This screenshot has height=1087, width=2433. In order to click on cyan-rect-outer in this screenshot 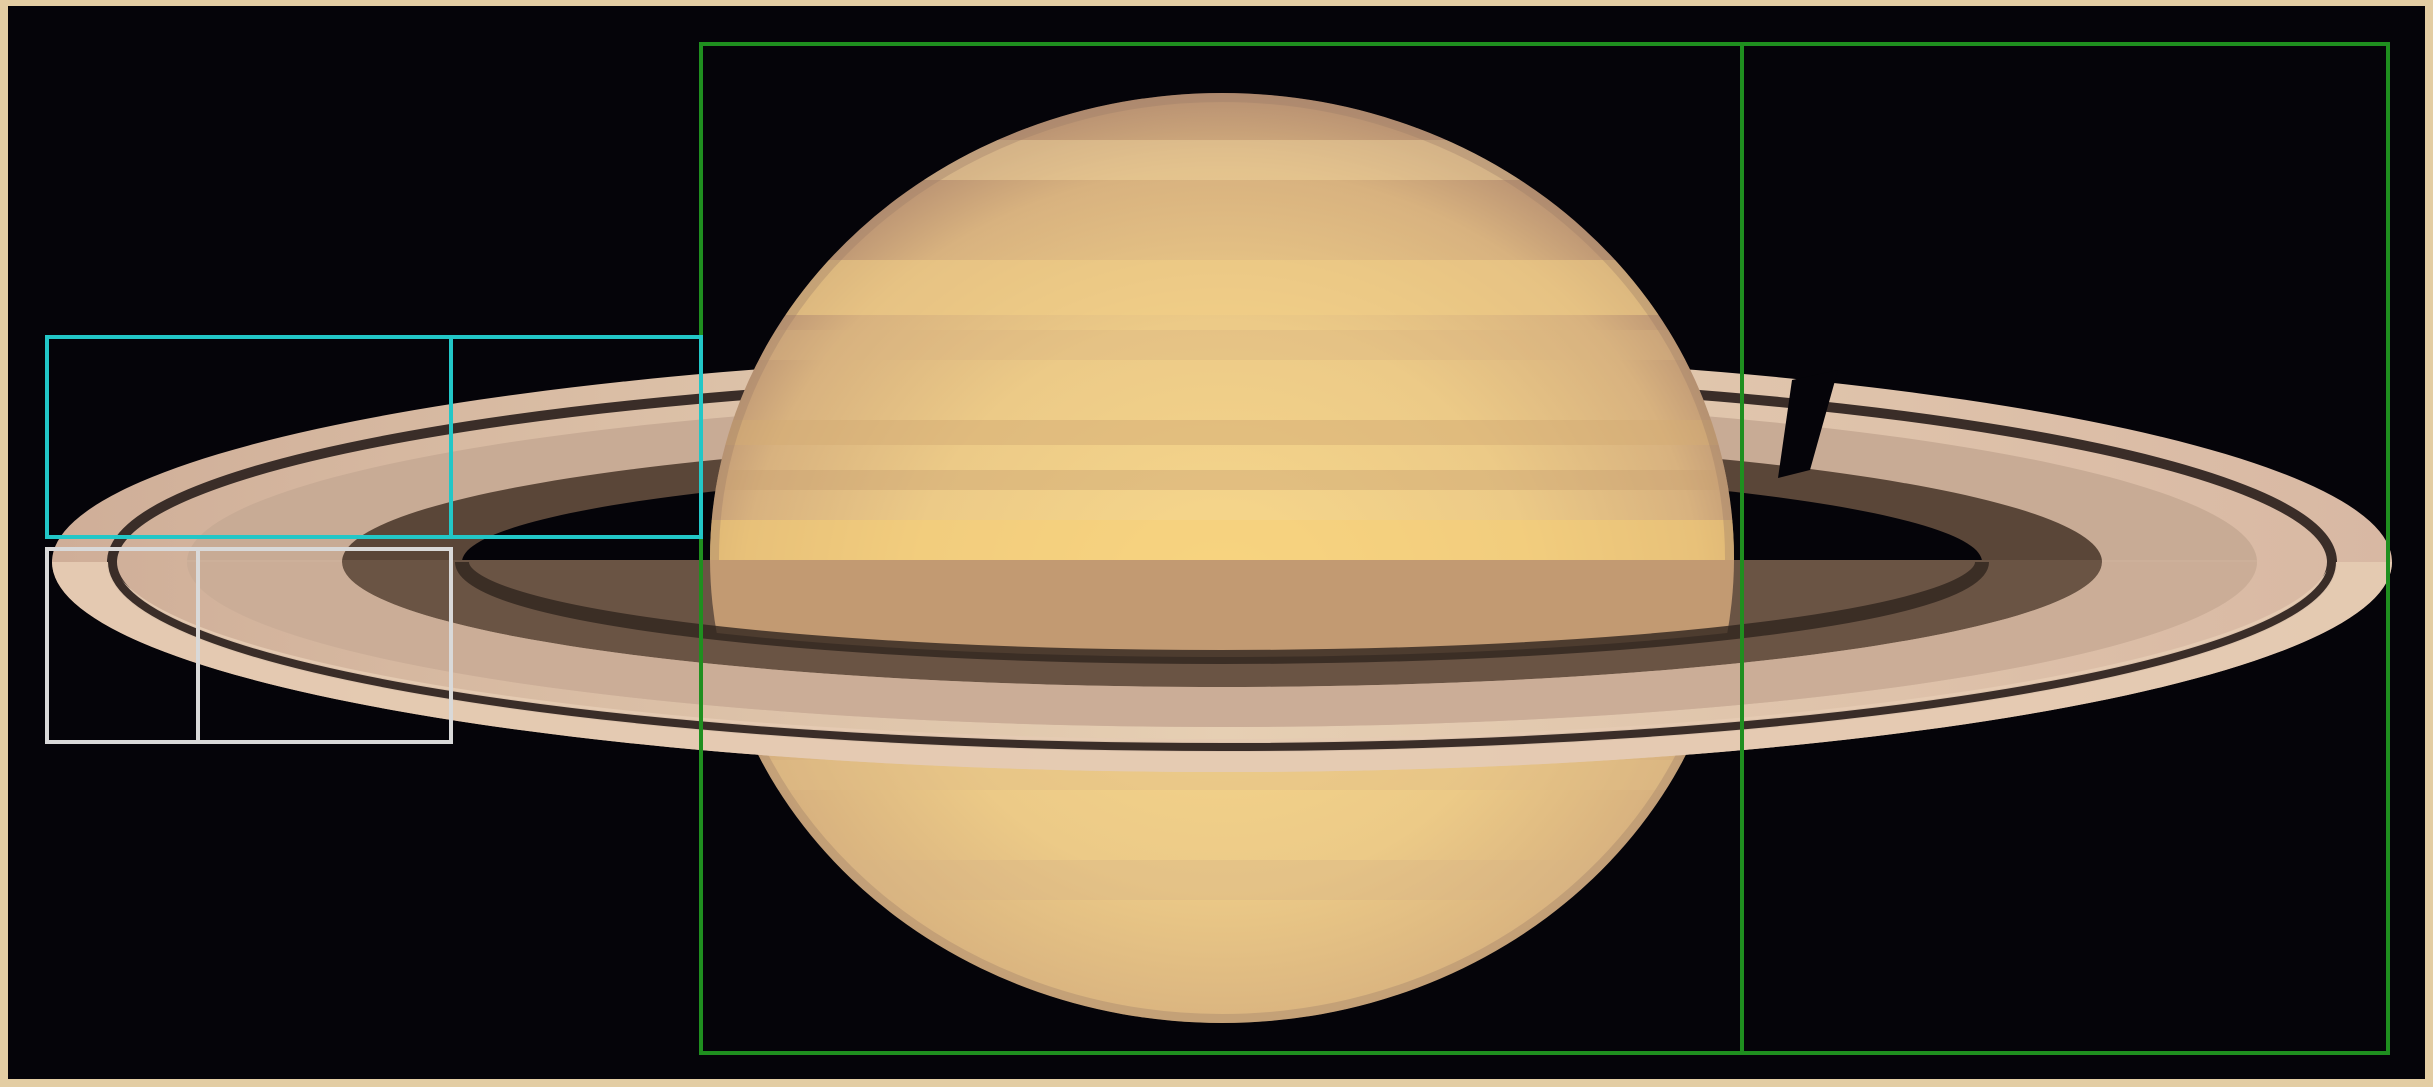, I will do `click(374, 437)`.